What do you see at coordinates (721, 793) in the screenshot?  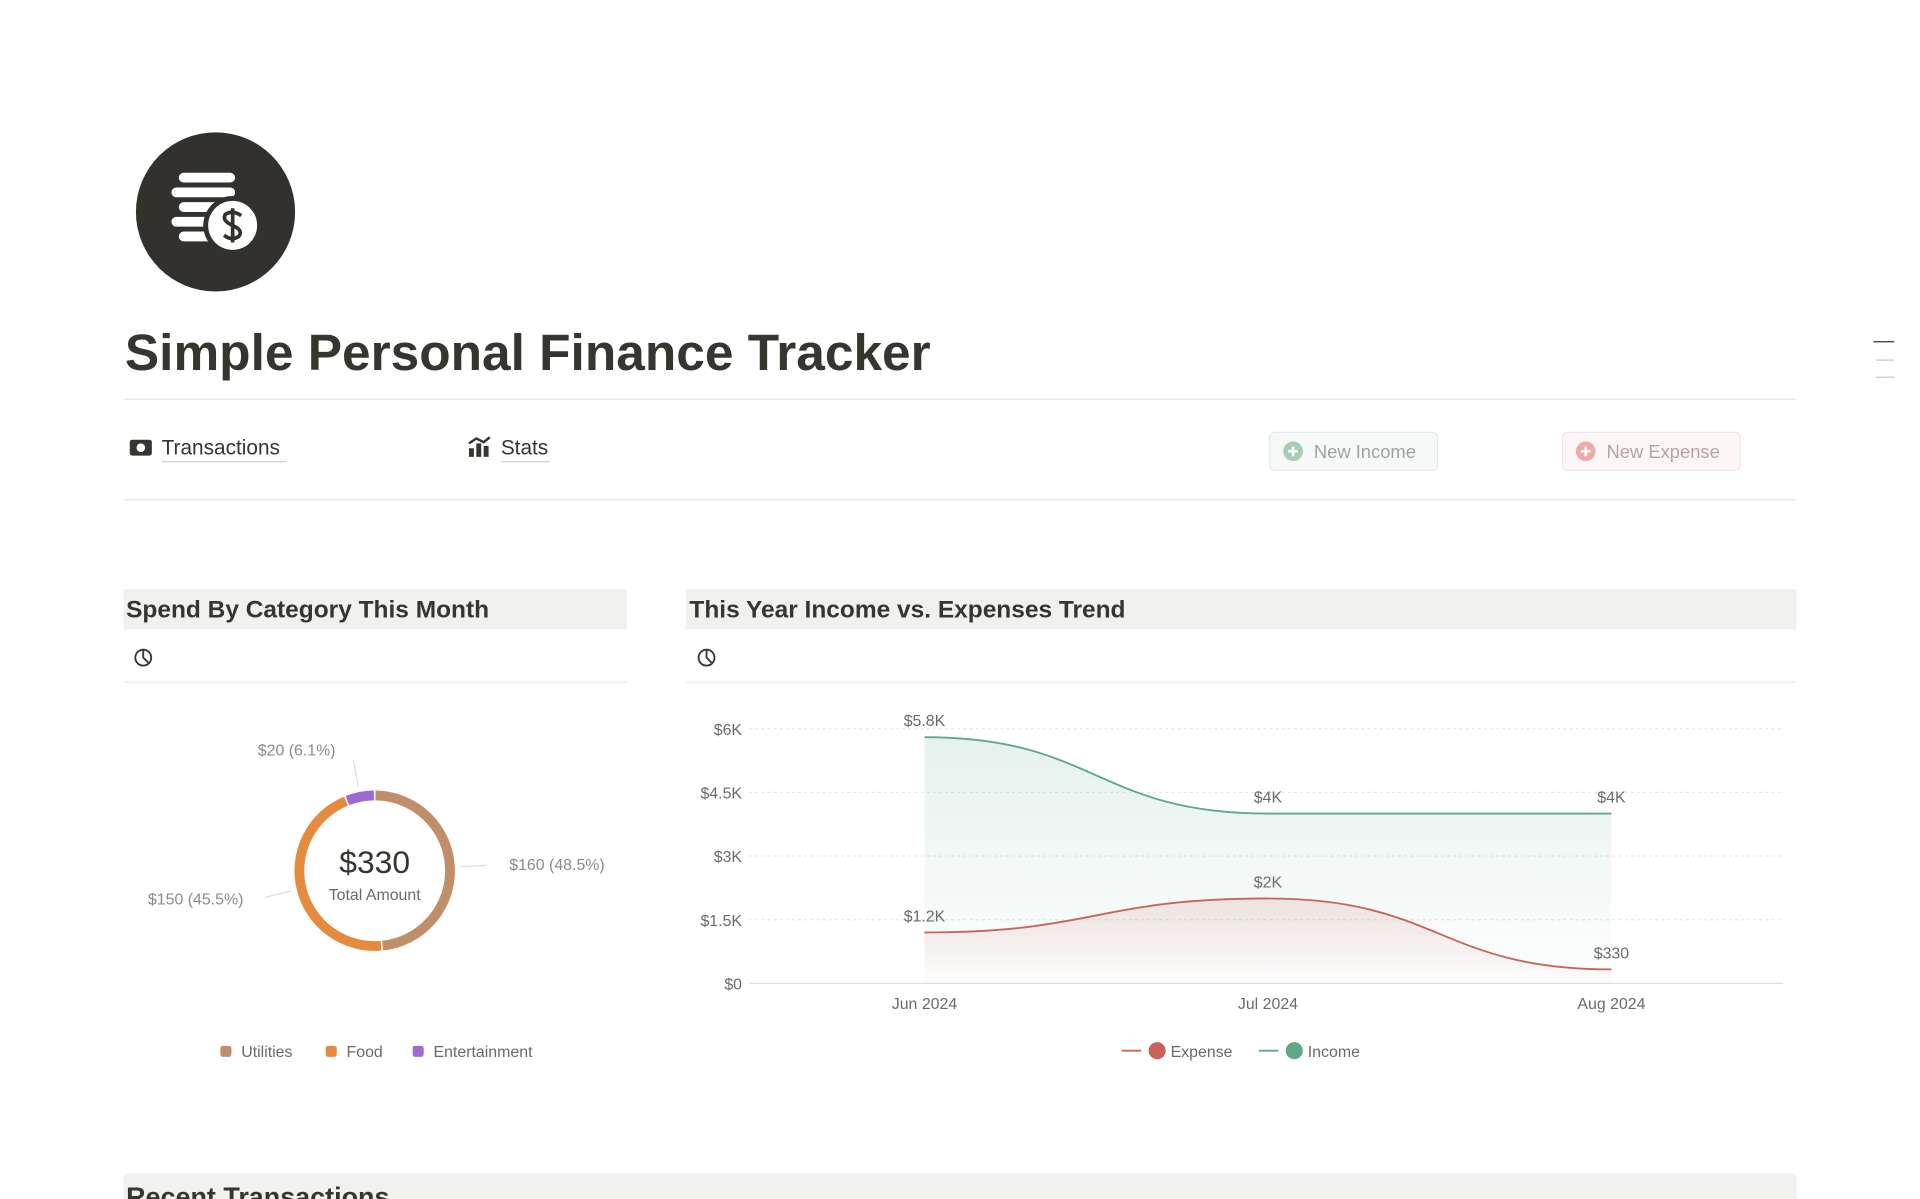 I see `y-tick-label: $4.5K` at bounding box center [721, 793].